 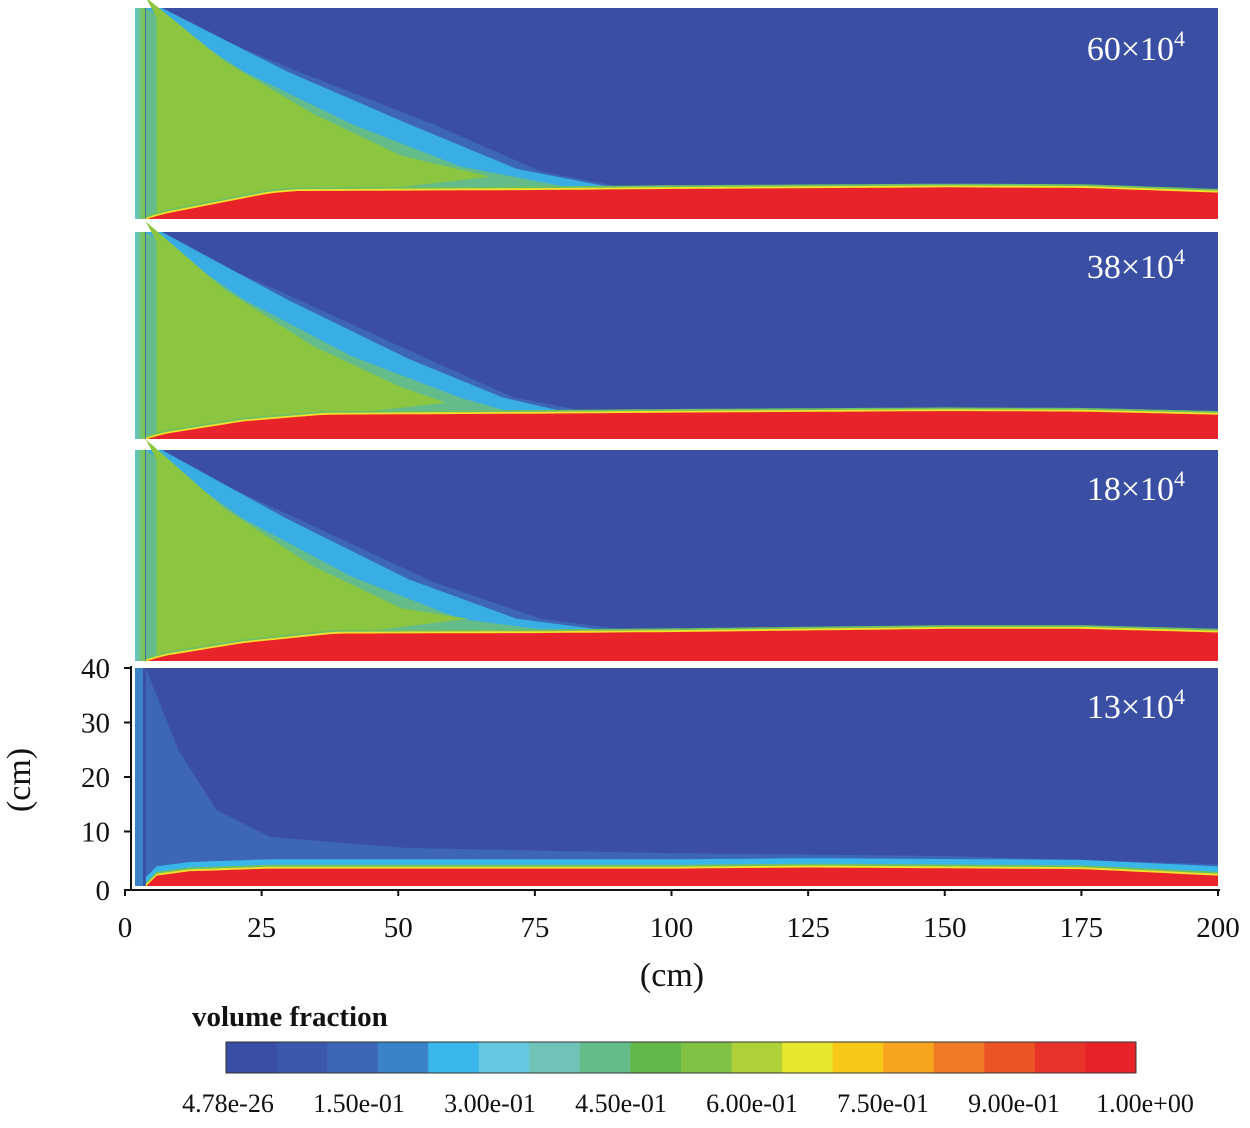 What do you see at coordinates (621, 1103) in the screenshot?
I see `colorbar-tick-label: 4.50e-01` at bounding box center [621, 1103].